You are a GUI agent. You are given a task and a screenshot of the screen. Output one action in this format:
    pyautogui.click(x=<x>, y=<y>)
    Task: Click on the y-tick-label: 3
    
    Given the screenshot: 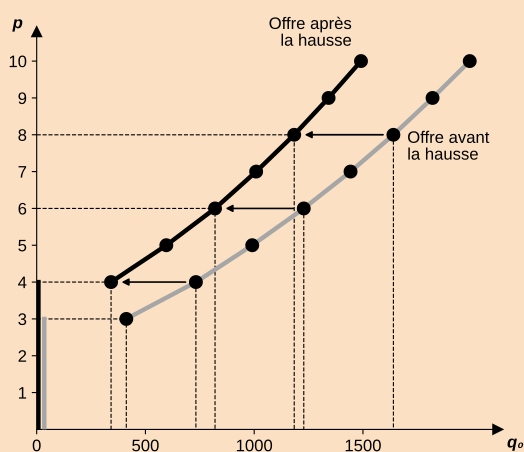 What is the action you would take?
    pyautogui.click(x=22, y=319)
    